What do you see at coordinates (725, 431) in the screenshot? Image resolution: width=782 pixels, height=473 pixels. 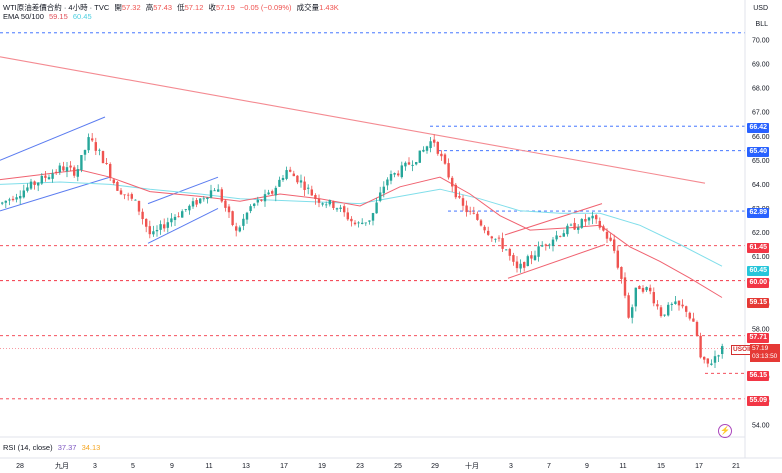 I see `lightning-icon: ⚡` at bounding box center [725, 431].